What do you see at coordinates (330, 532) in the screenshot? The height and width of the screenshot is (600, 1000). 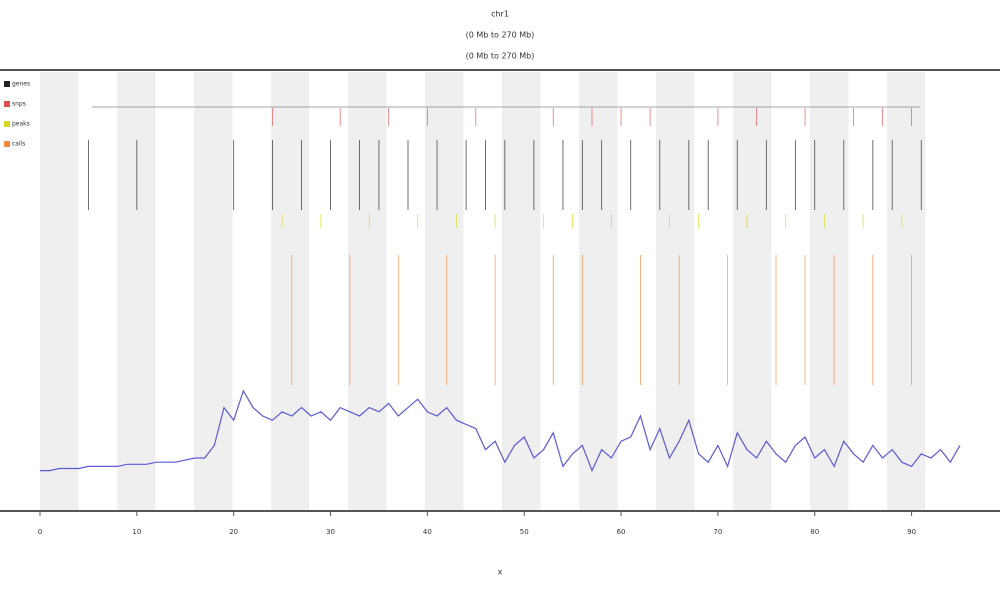 I see `x-tick-label: 30` at bounding box center [330, 532].